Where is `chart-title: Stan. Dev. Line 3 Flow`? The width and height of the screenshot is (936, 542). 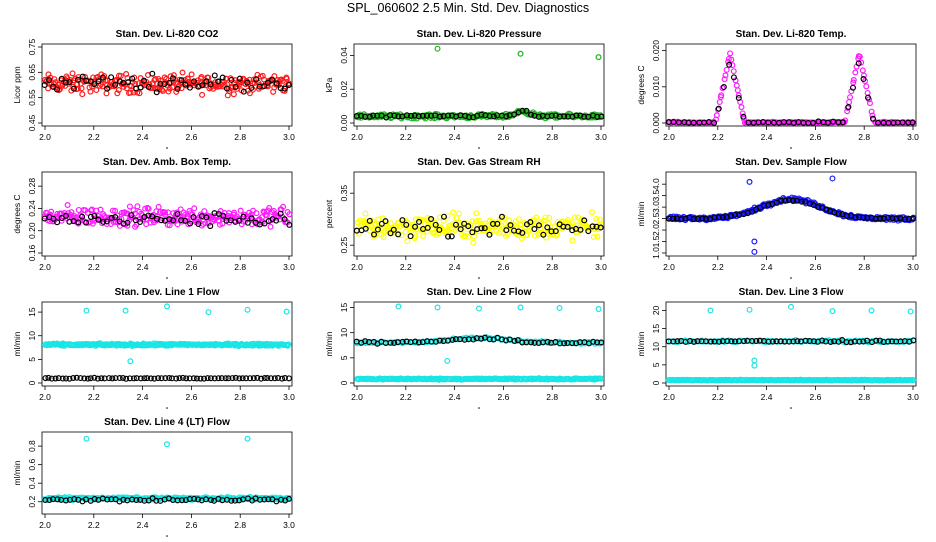 chart-title: Stan. Dev. Line 3 Flow is located at coordinates (791, 292).